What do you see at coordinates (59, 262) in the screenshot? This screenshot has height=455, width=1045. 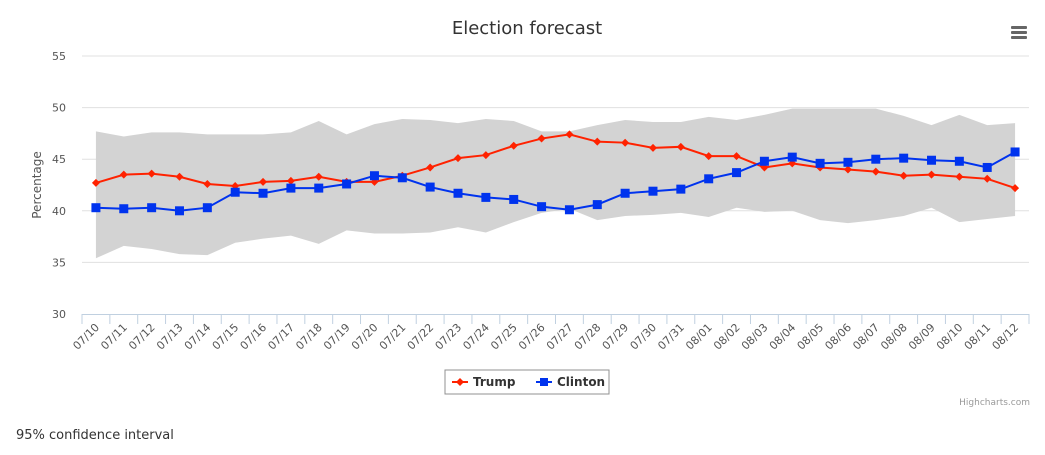 I see `y-tick-label: 35` at bounding box center [59, 262].